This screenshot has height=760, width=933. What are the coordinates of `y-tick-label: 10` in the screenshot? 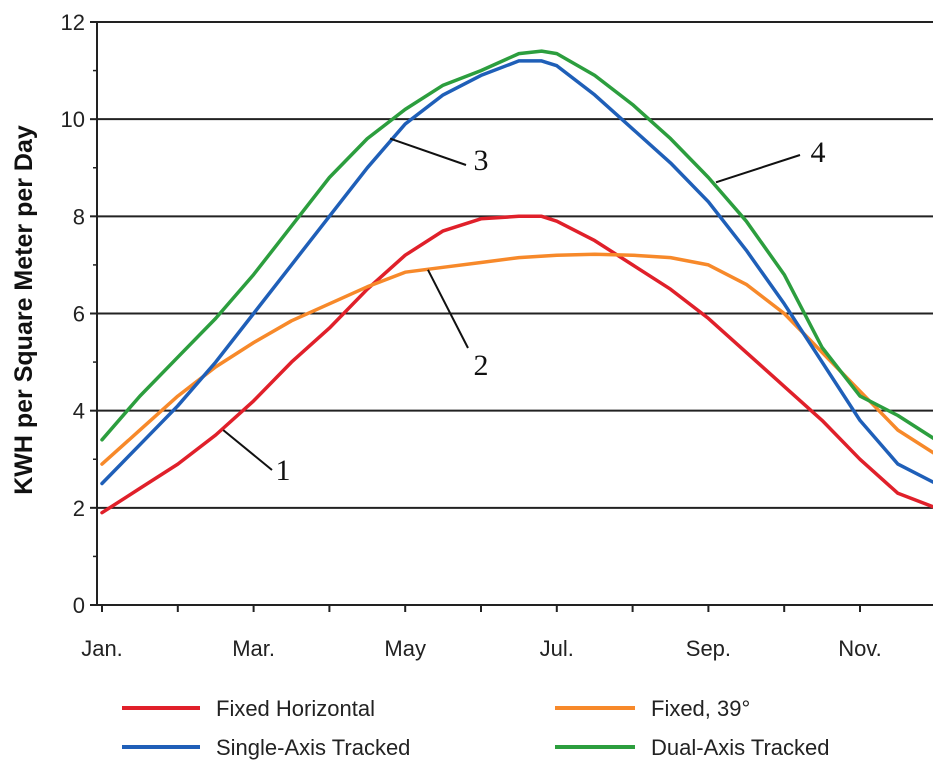 It's located at (73, 119).